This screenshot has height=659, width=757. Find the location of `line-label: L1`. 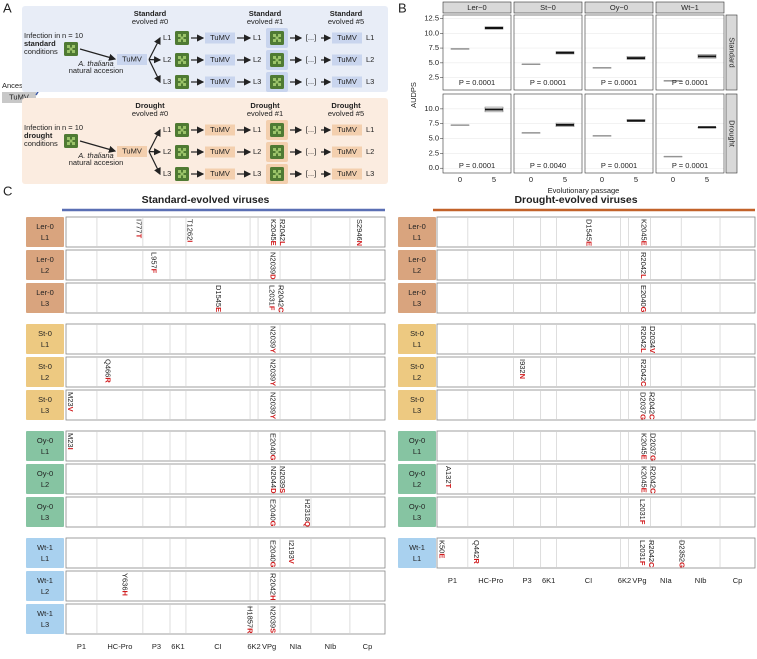

line-label: L1 is located at coordinates (417, 451).